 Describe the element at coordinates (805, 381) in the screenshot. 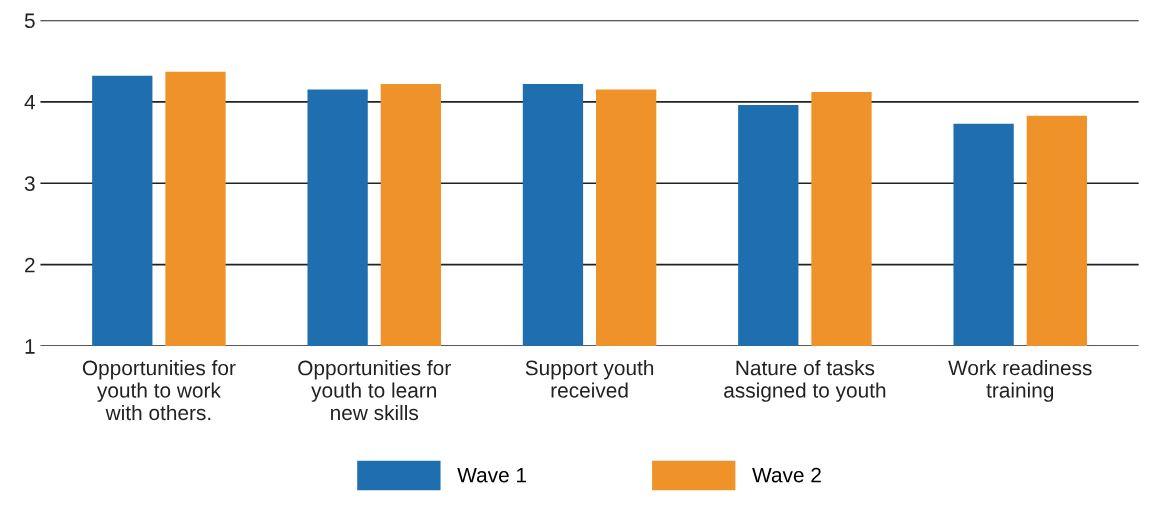

I see `x-tick-label: Nature of tasks assigned to youth` at that location.